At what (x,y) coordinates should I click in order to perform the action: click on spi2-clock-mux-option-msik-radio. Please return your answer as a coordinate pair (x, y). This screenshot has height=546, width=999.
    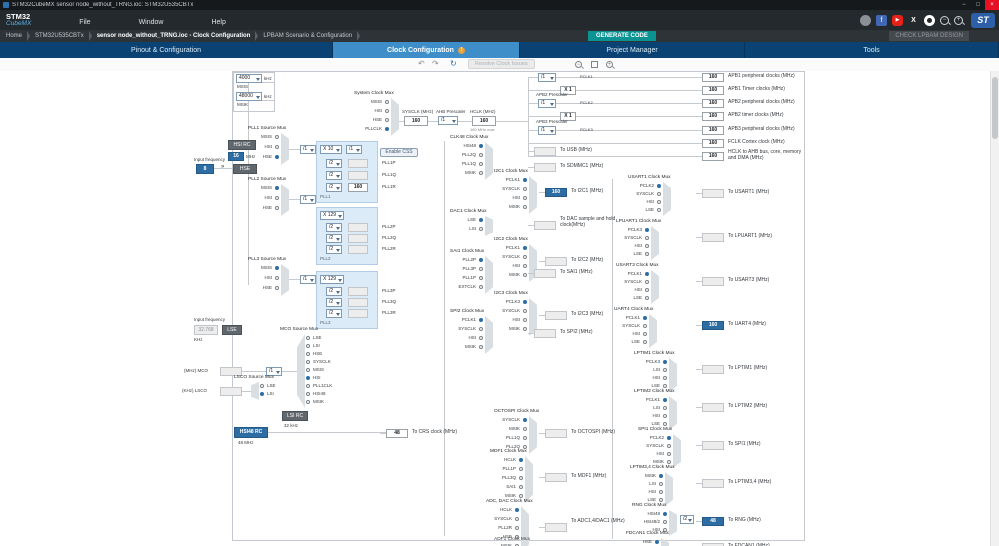
    Looking at the image, I should click on (481, 347).